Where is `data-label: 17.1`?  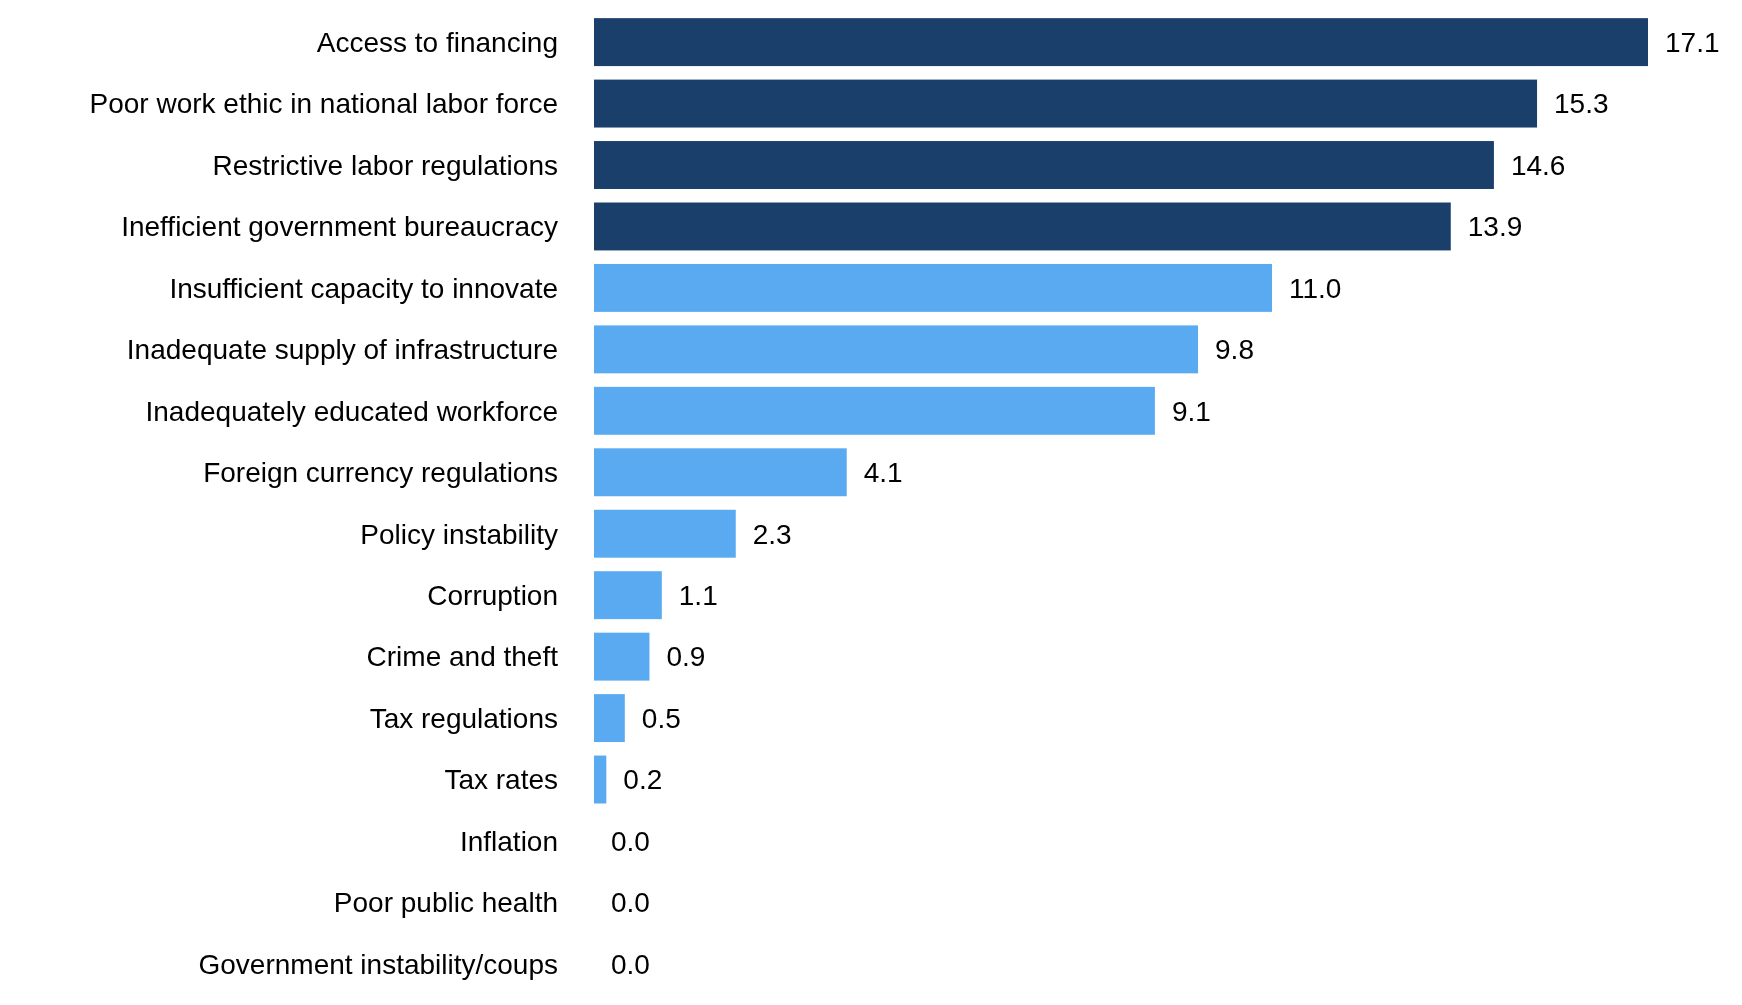
data-label: 17.1 is located at coordinates (1692, 42).